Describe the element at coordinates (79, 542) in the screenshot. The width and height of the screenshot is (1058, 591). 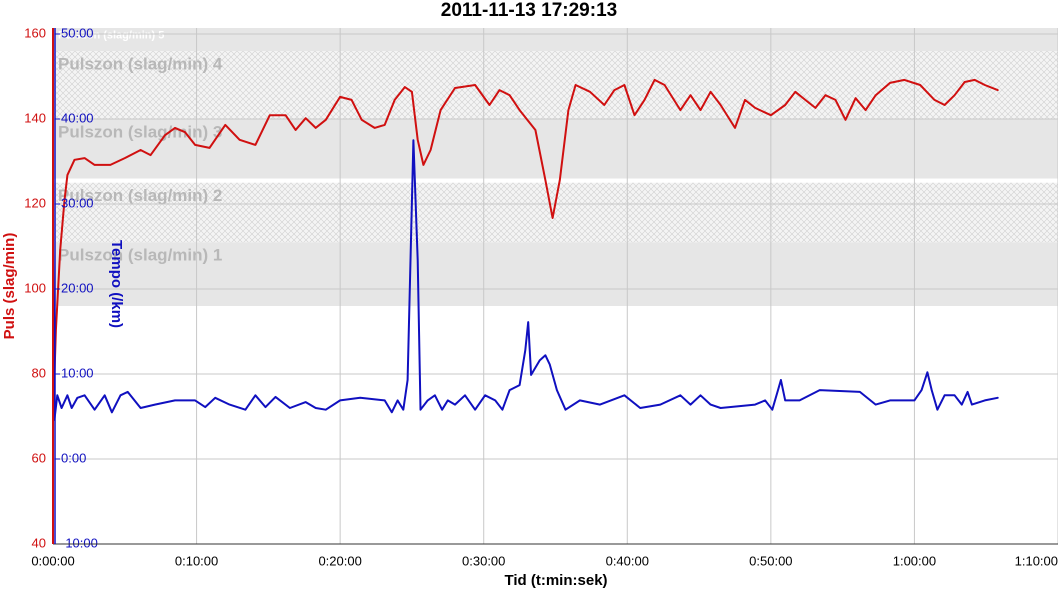
I see `y2-tick-label: -10:00` at that location.